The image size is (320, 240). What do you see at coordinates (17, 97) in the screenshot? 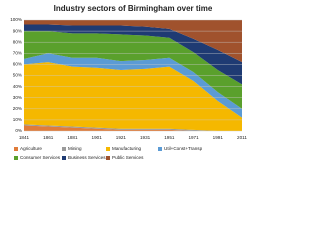
I see `y-tick-label: 30%` at bounding box center [17, 97].